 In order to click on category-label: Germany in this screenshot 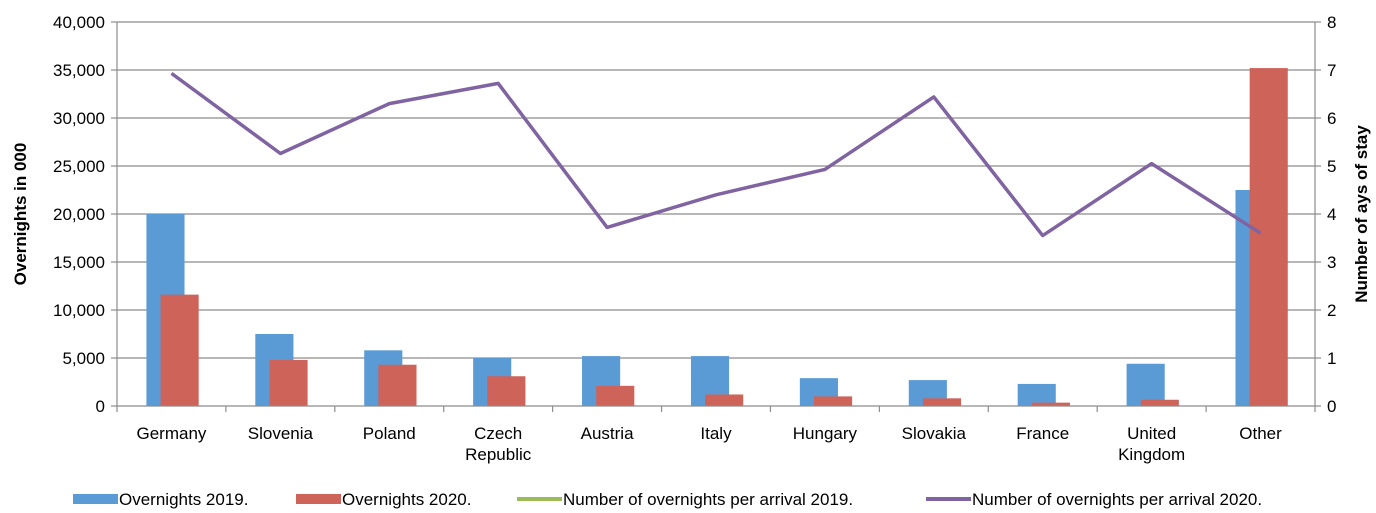, I will do `click(171, 433)`.